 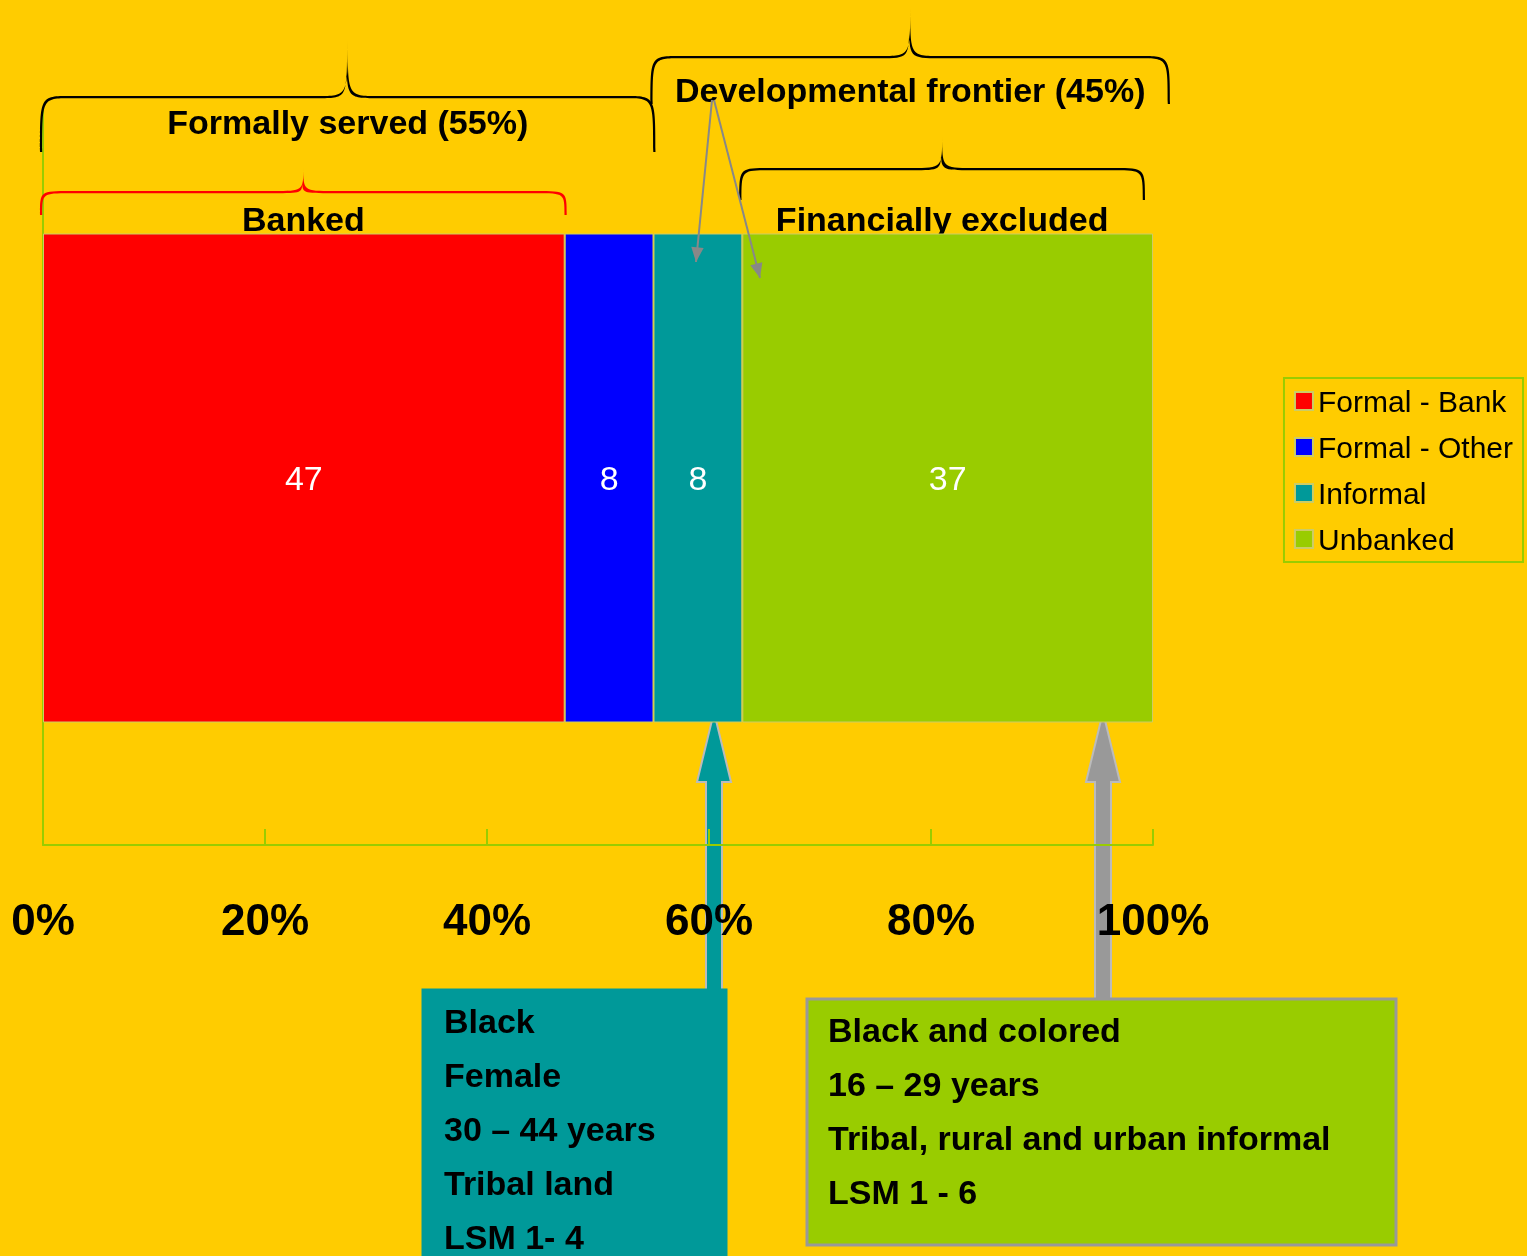 I want to click on text: Black Female 30 – 44 years Tribal land LSM 1- 4, so click(x=550, y=1129).